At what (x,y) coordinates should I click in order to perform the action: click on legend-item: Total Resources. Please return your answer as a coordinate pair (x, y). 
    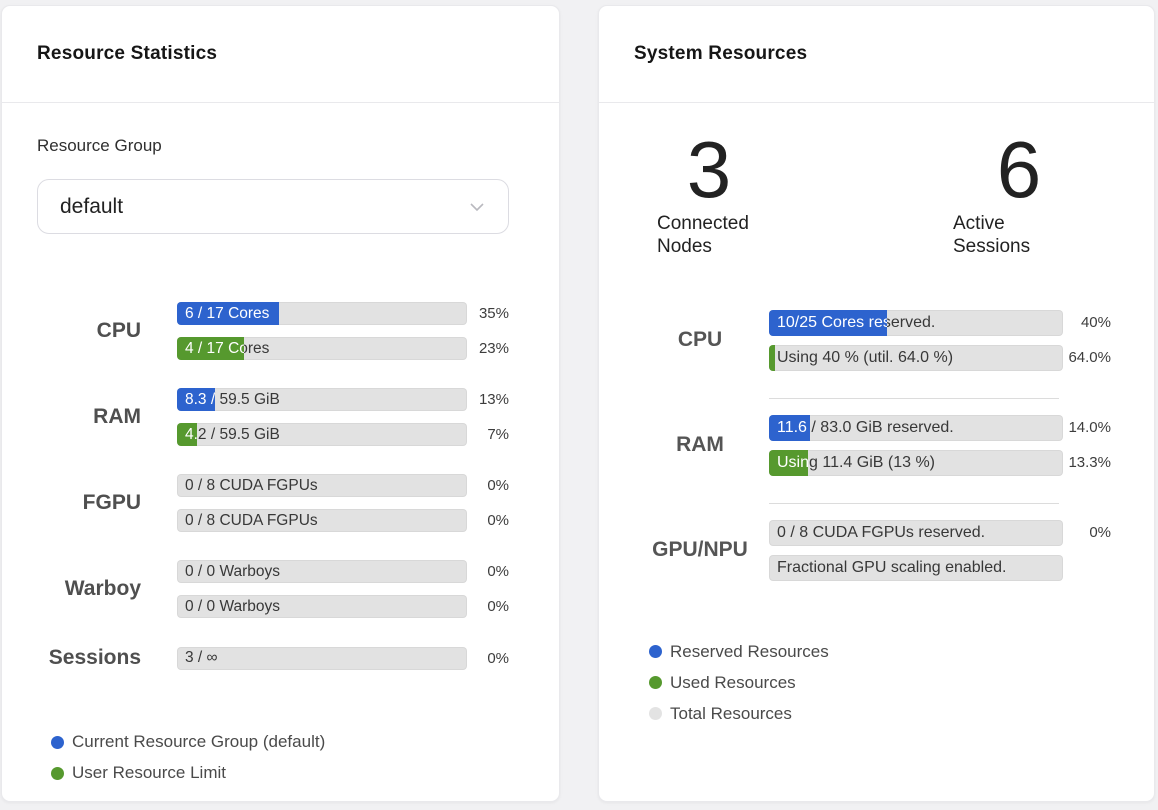
    Looking at the image, I should click on (880, 714).